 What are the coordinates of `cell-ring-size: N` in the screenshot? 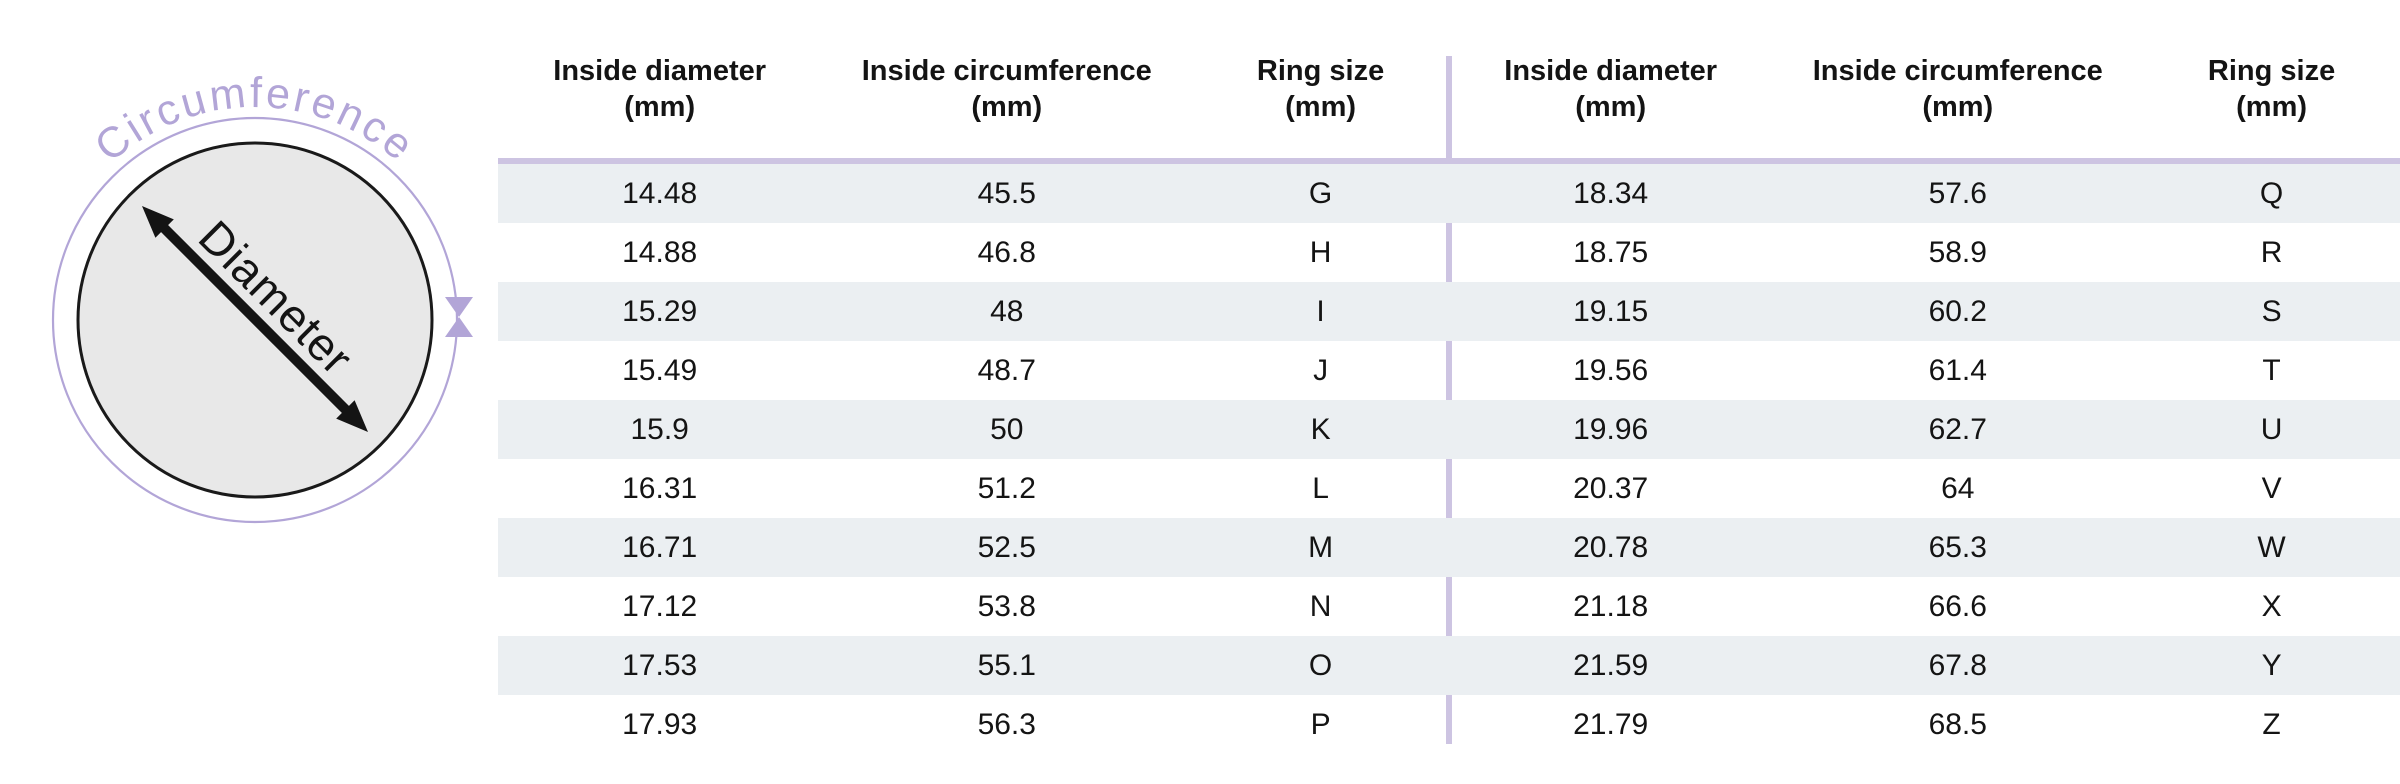 It's located at (1320, 606).